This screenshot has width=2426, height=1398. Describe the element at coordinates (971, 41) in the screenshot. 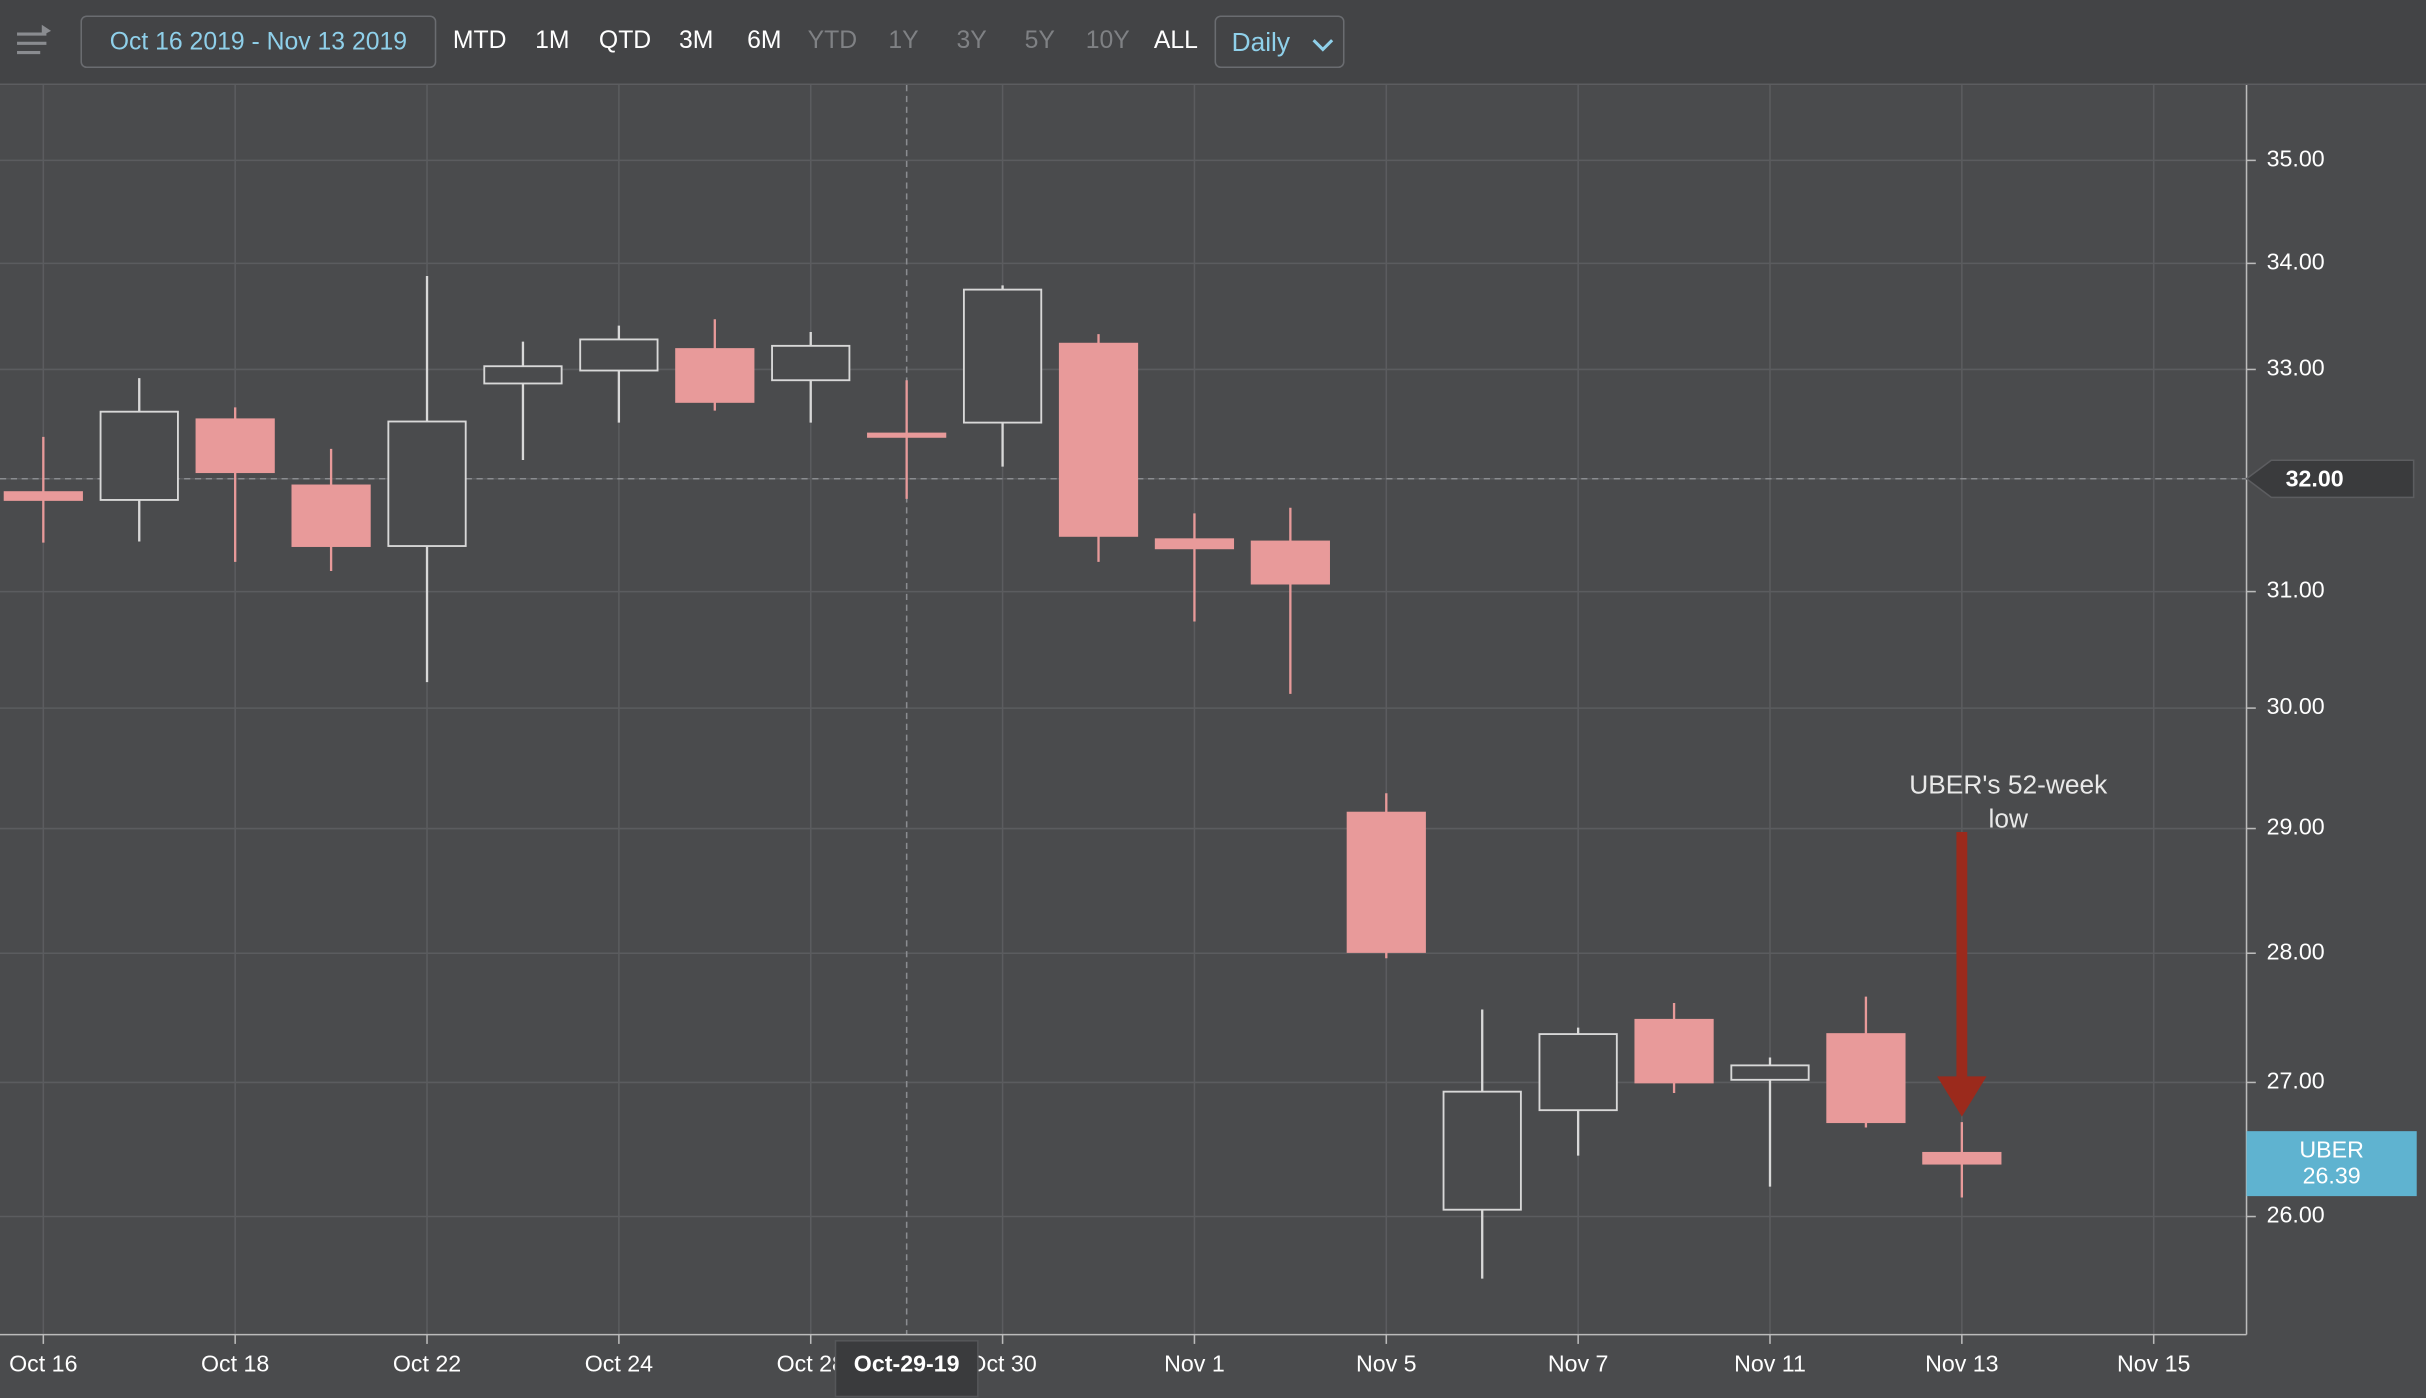

I see `range-button: 3Y` at that location.